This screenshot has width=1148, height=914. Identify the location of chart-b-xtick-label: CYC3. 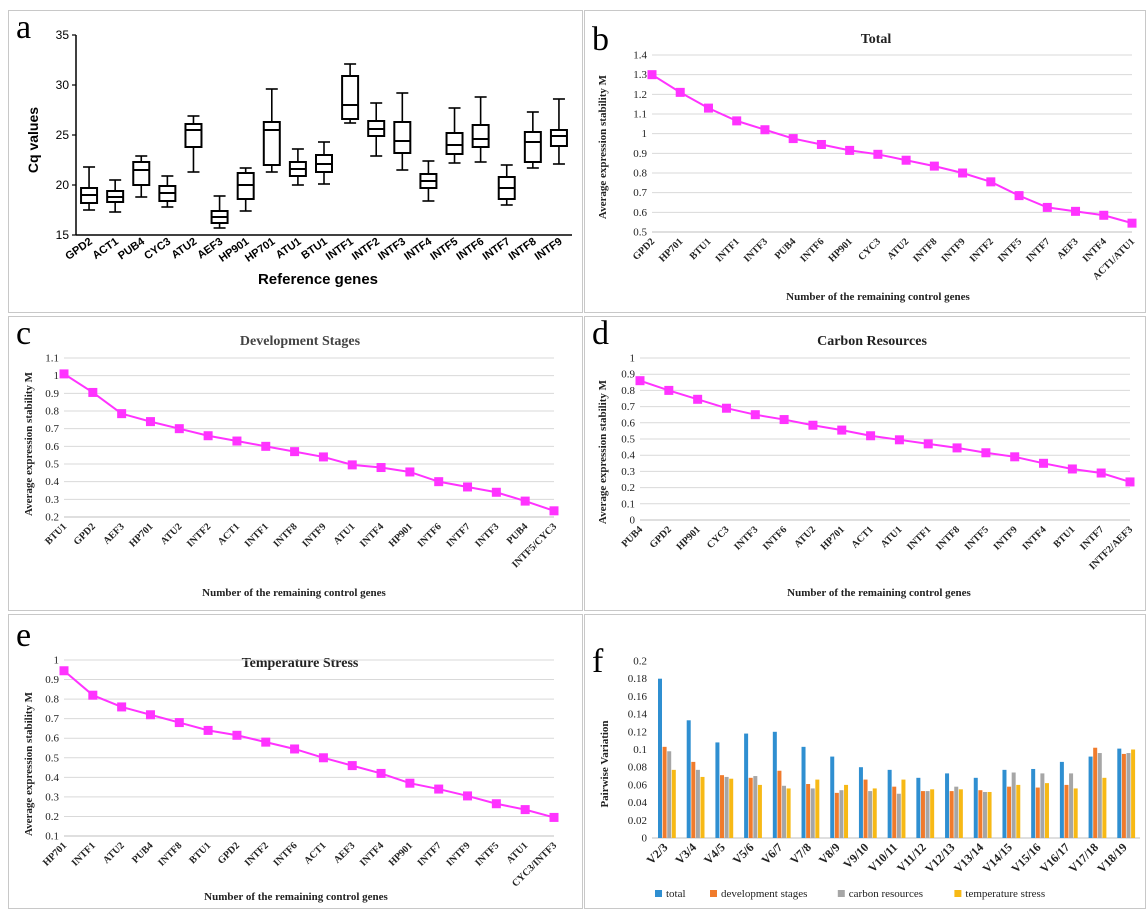
(869, 249).